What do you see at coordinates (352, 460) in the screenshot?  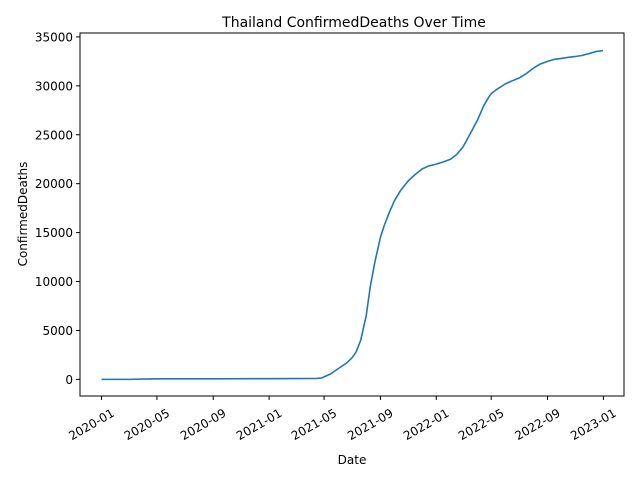 I see `x-axis-label: Date` at bounding box center [352, 460].